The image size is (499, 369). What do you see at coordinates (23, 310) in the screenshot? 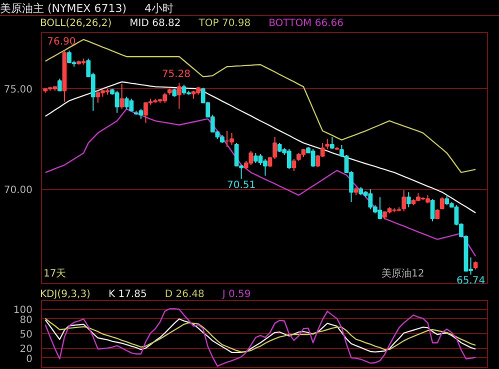
I see `y-tick-label: 100` at bounding box center [23, 310].